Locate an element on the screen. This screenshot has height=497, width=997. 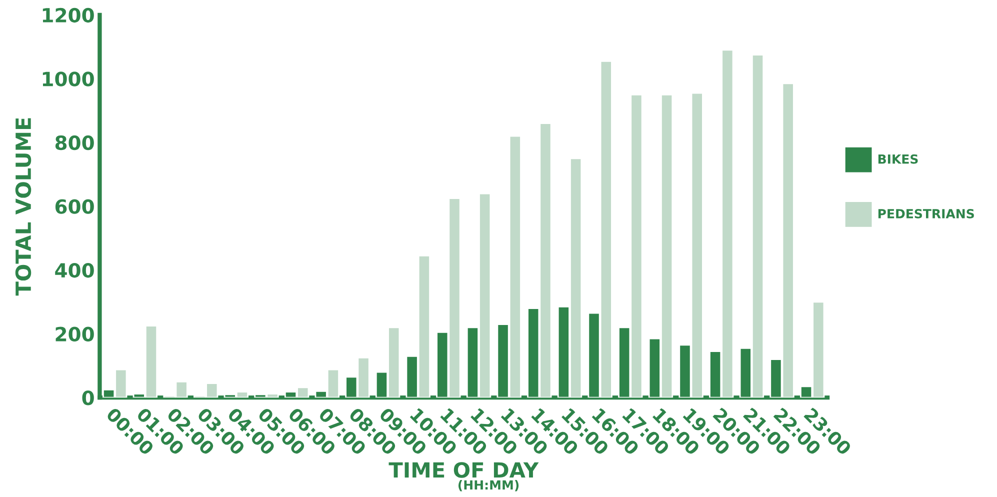
y-tick-label: 600 is located at coordinates (74, 206).